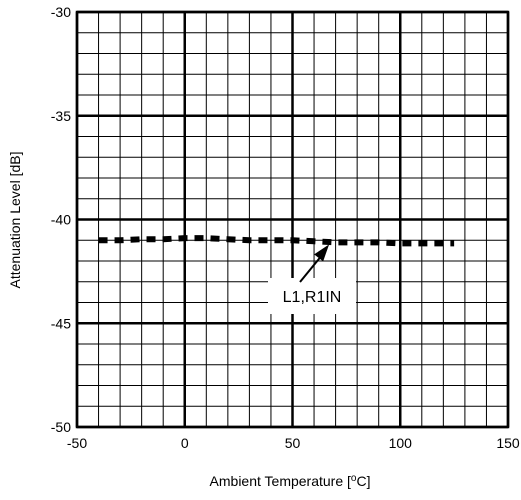 The width and height of the screenshot is (521, 500). Describe the element at coordinates (61, 116) in the screenshot. I see `y-tick-label: -35` at that location.